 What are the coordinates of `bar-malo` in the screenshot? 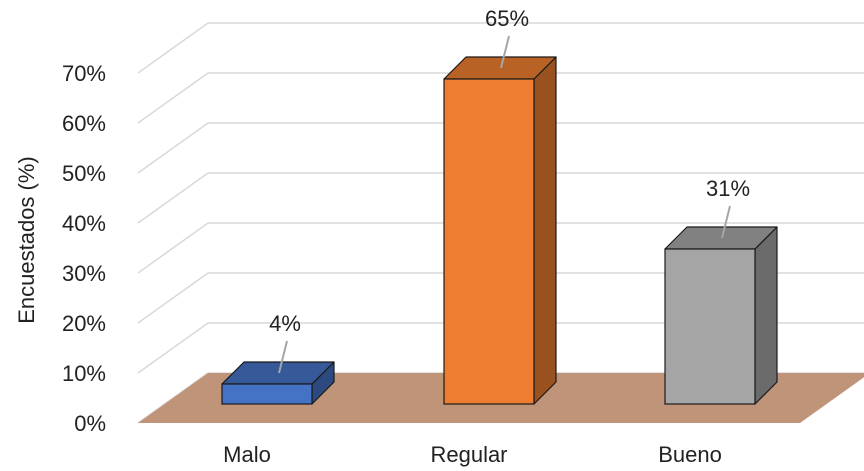 It's located at (278, 383).